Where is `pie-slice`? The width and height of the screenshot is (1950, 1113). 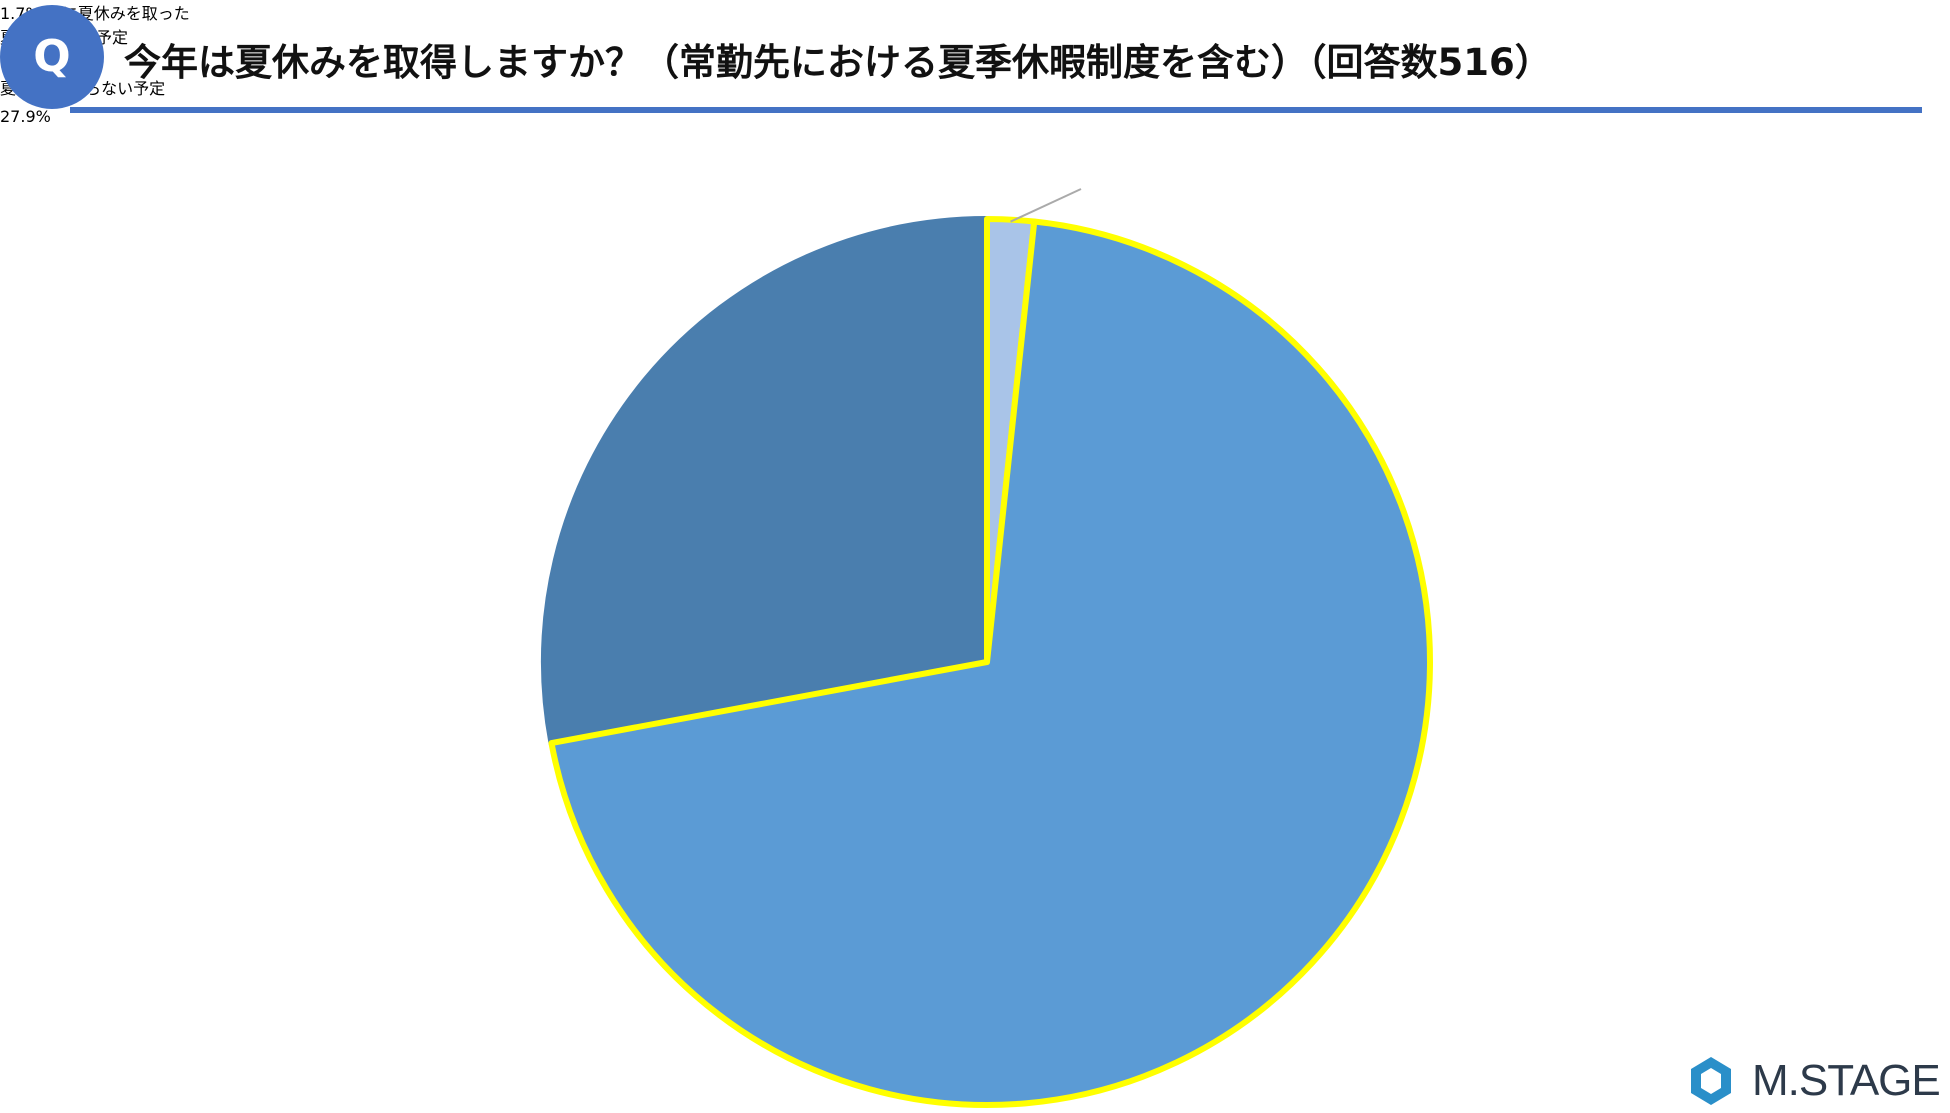 pie-slice is located at coordinates (765, 481).